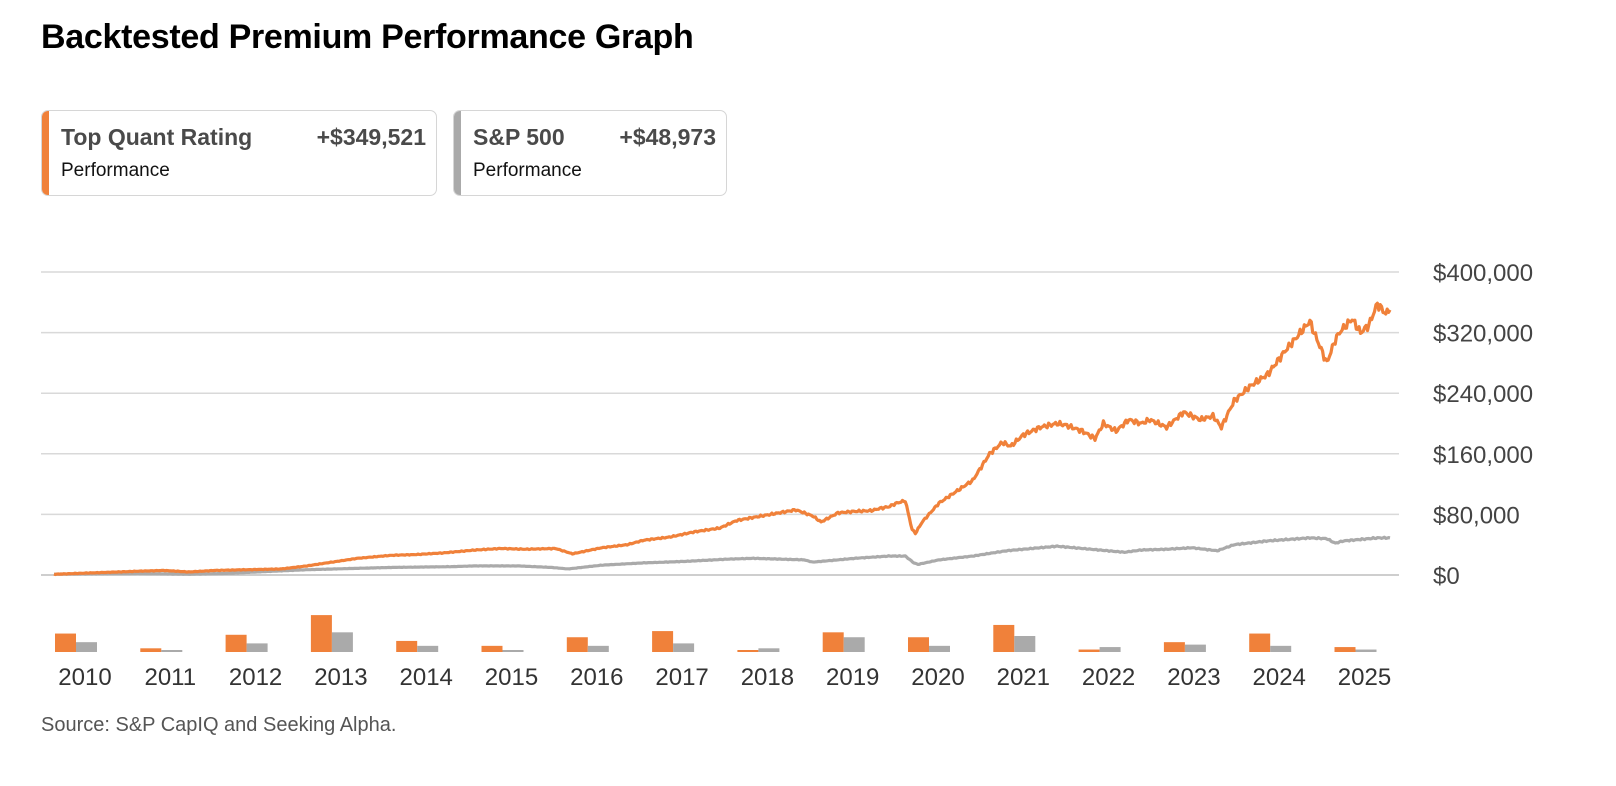 This screenshot has height=786, width=1616. Describe the element at coordinates (1364, 677) in the screenshot. I see `x-tick-label: 2025` at that location.